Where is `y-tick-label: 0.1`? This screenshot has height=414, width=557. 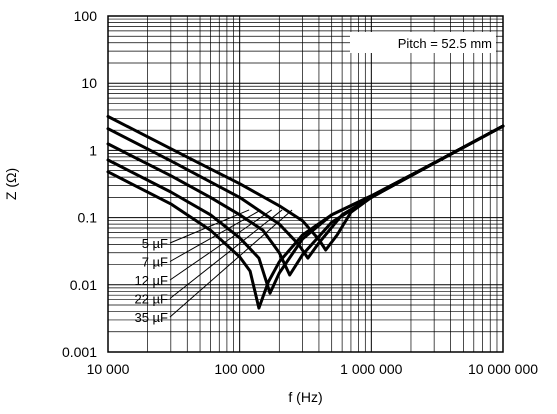
y-tick-label: 0.1 is located at coordinates (88, 218).